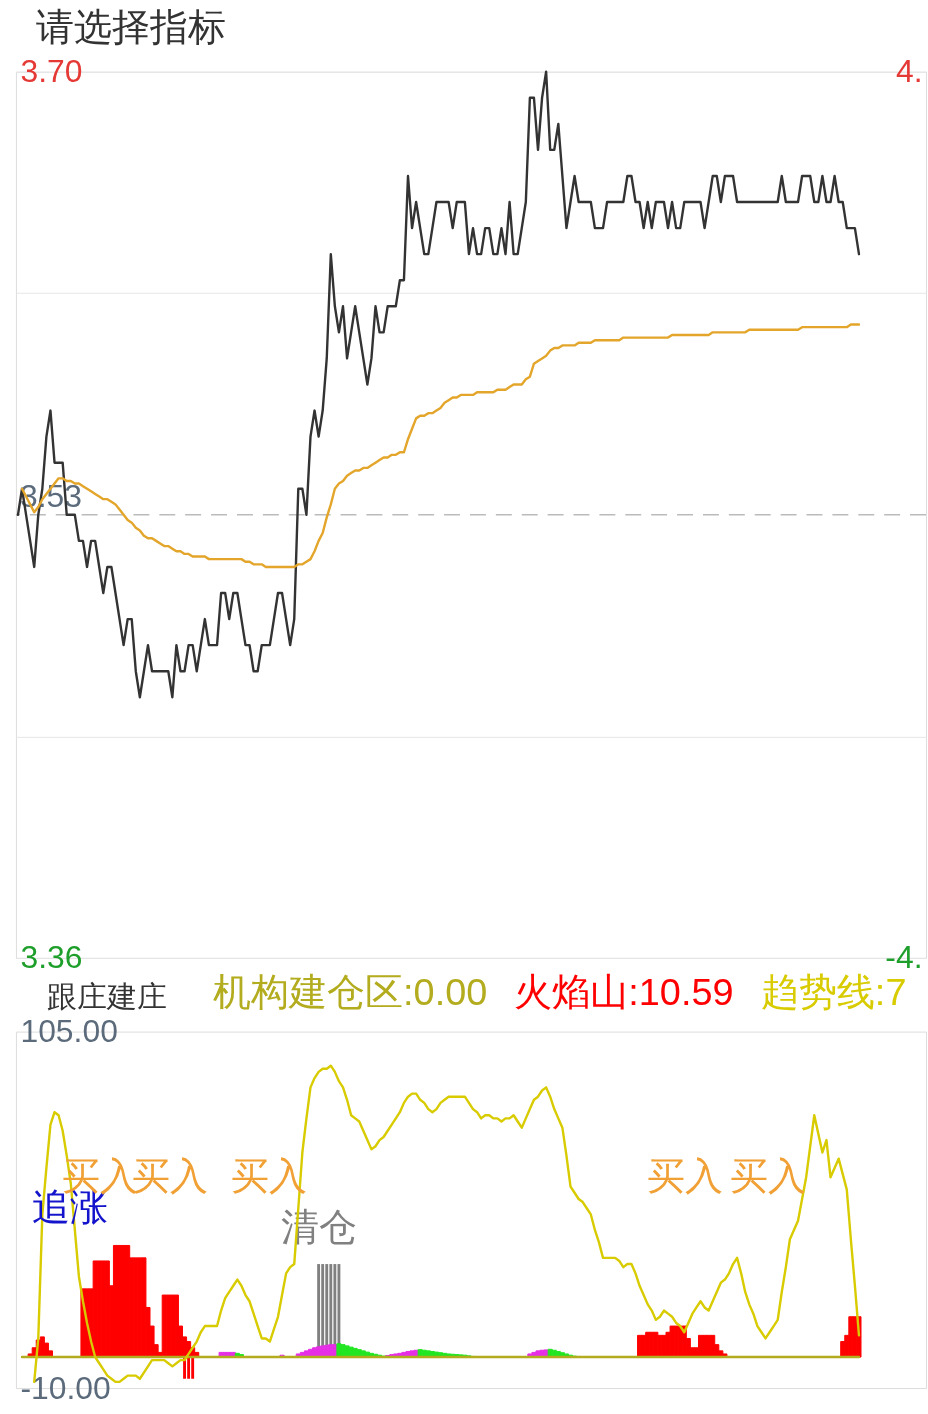 The width and height of the screenshot is (928, 1414). What do you see at coordinates (106, 996) in the screenshot?
I see `chart-title: 跟庄建庄` at bounding box center [106, 996].